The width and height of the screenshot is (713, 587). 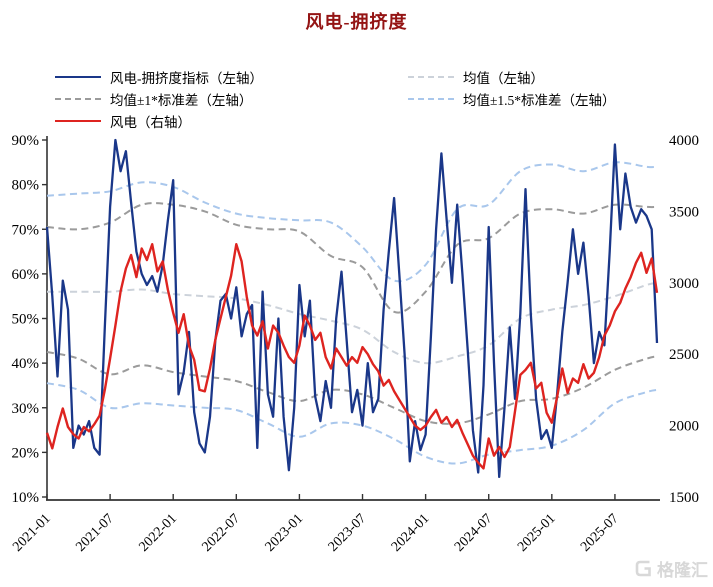 What do you see at coordinates (539, 100) in the screenshot?
I see `legend-label-std15: 均值±1.5*标准差（左轴）` at bounding box center [539, 100].